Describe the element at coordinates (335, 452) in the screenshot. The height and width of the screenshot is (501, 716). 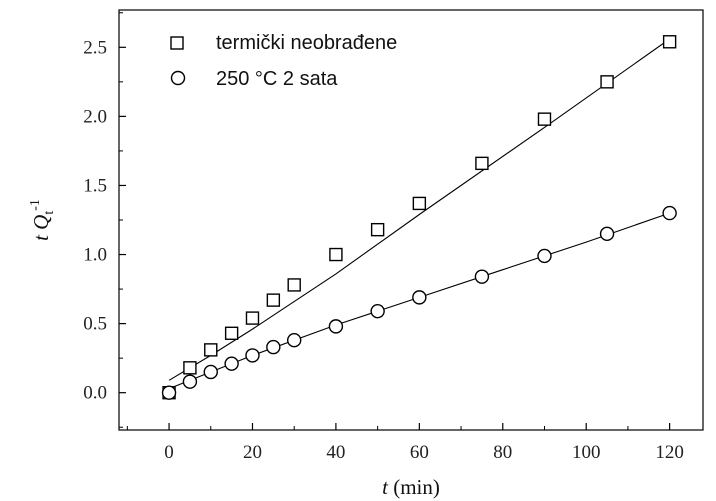
I see `x-tick-label: 40` at that location.